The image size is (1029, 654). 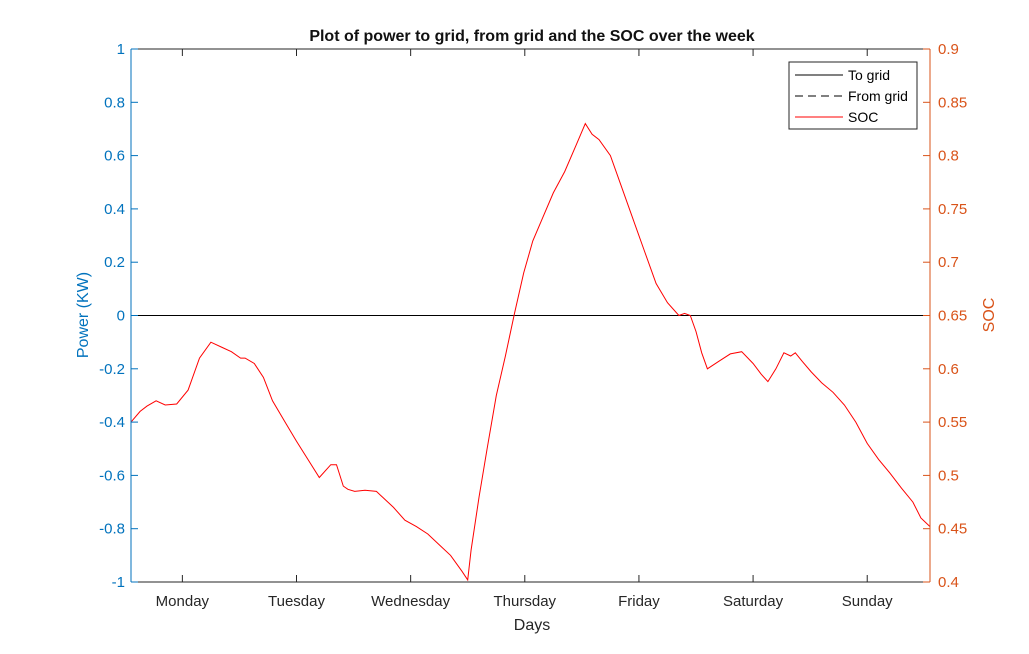 I want to click on left-tick-label: 0.8, so click(x=114, y=102).